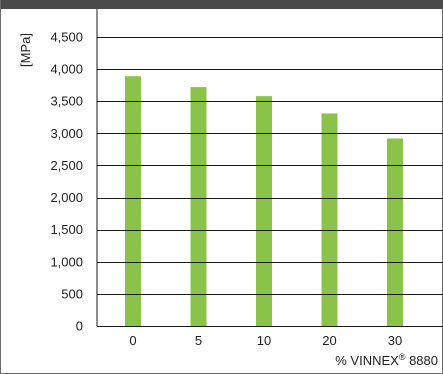 This screenshot has height=374, width=443. Describe the element at coordinates (66, 197) in the screenshot. I see `y-tick-label: 2,000` at that location.